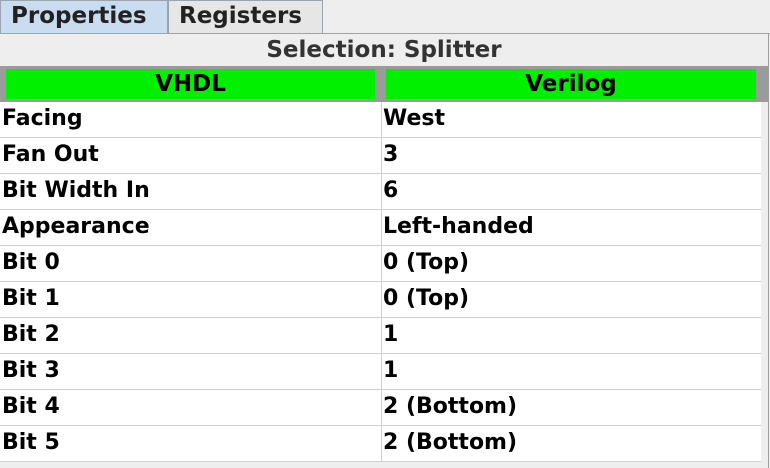  What do you see at coordinates (384, 50) in the screenshot?
I see `selection-title: Selection: Splitter` at bounding box center [384, 50].